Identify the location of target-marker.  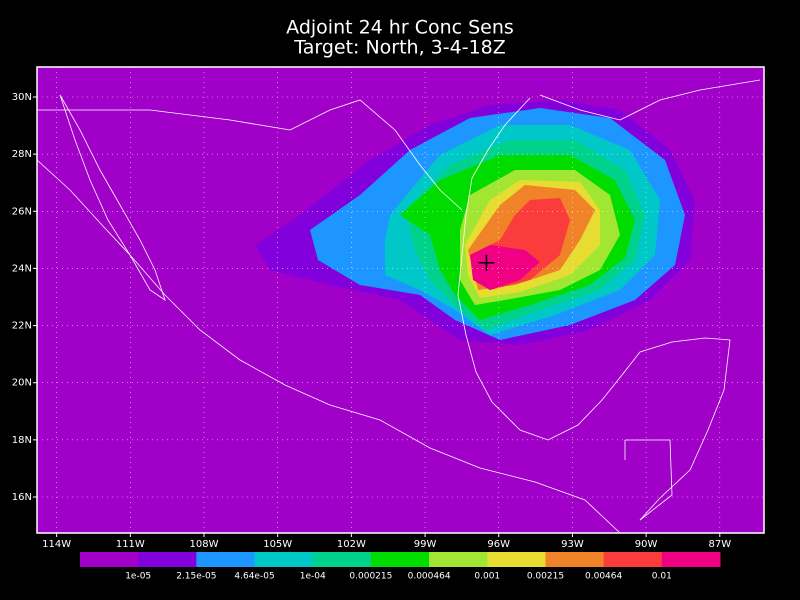
(486, 262).